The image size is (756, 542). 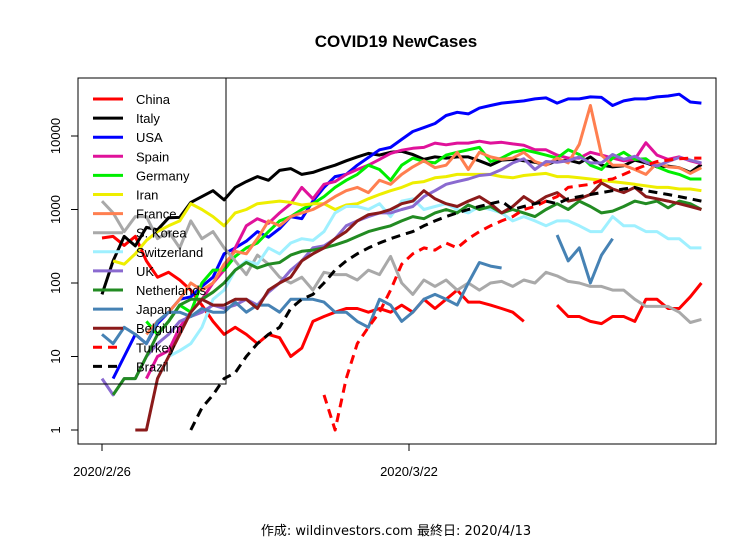 What do you see at coordinates (55, 429) in the screenshot?
I see `y-tick-label: 1` at bounding box center [55, 429].